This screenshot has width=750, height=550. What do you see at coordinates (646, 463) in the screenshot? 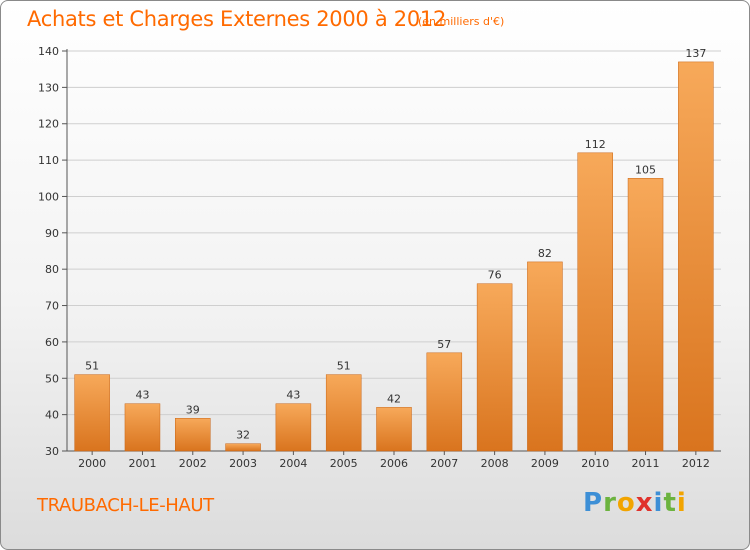
I see `x-tick-label: 2011` at bounding box center [646, 463].